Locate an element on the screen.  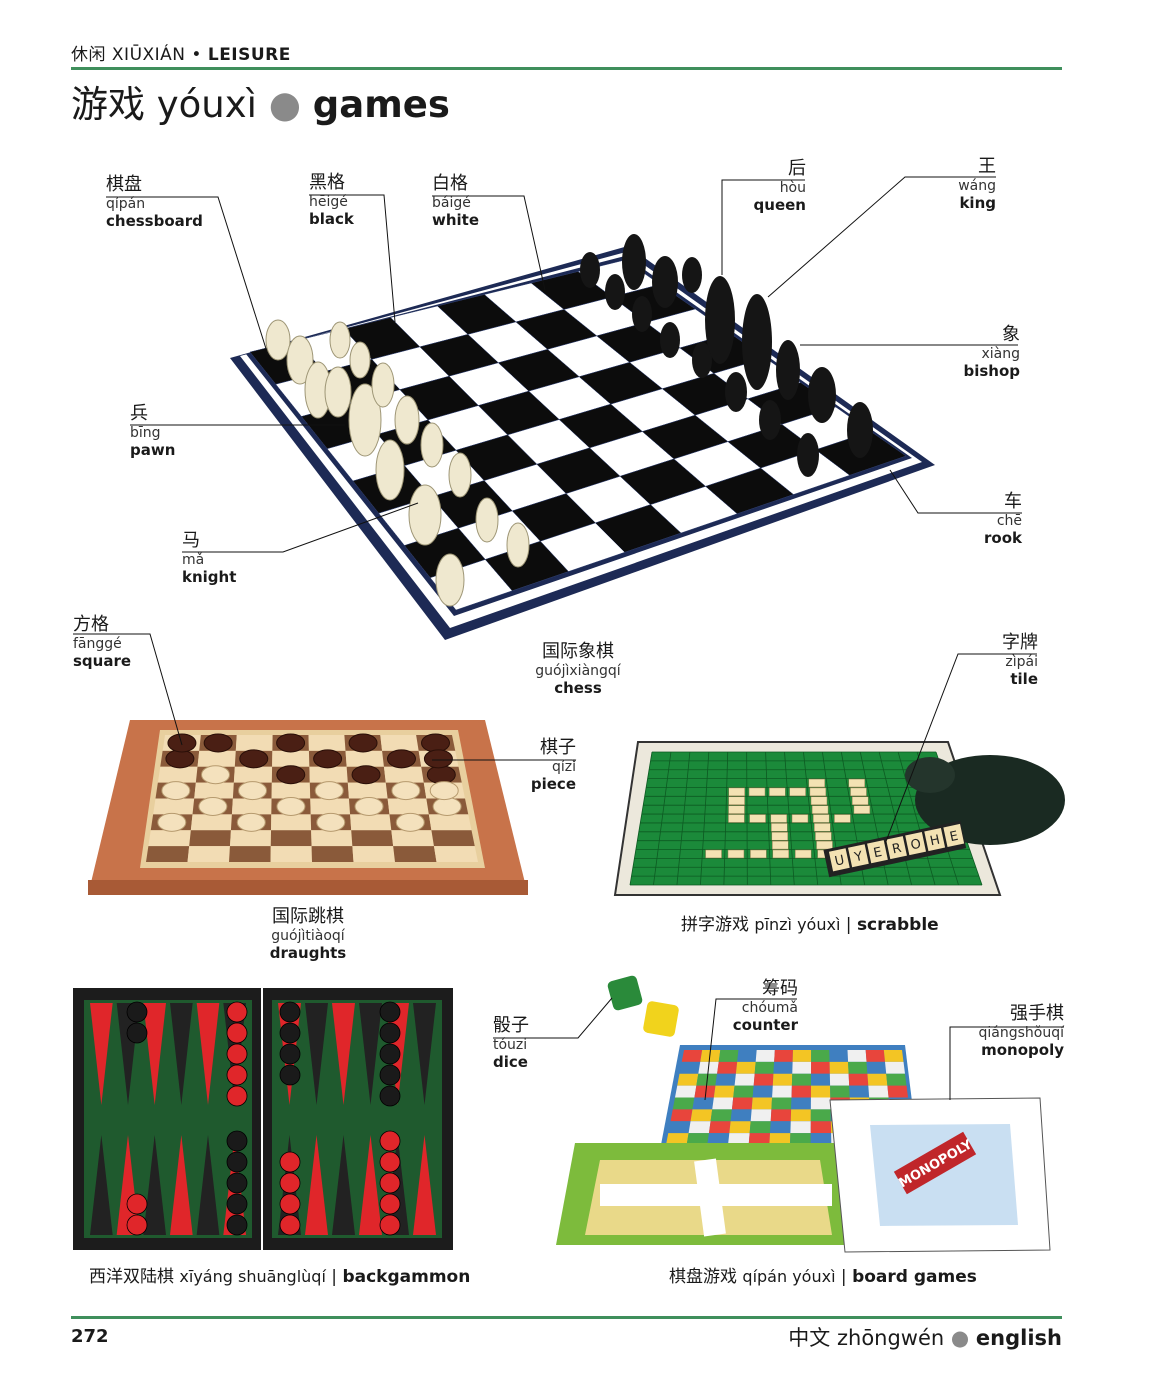
header-rule is located at coordinates (566, 68).